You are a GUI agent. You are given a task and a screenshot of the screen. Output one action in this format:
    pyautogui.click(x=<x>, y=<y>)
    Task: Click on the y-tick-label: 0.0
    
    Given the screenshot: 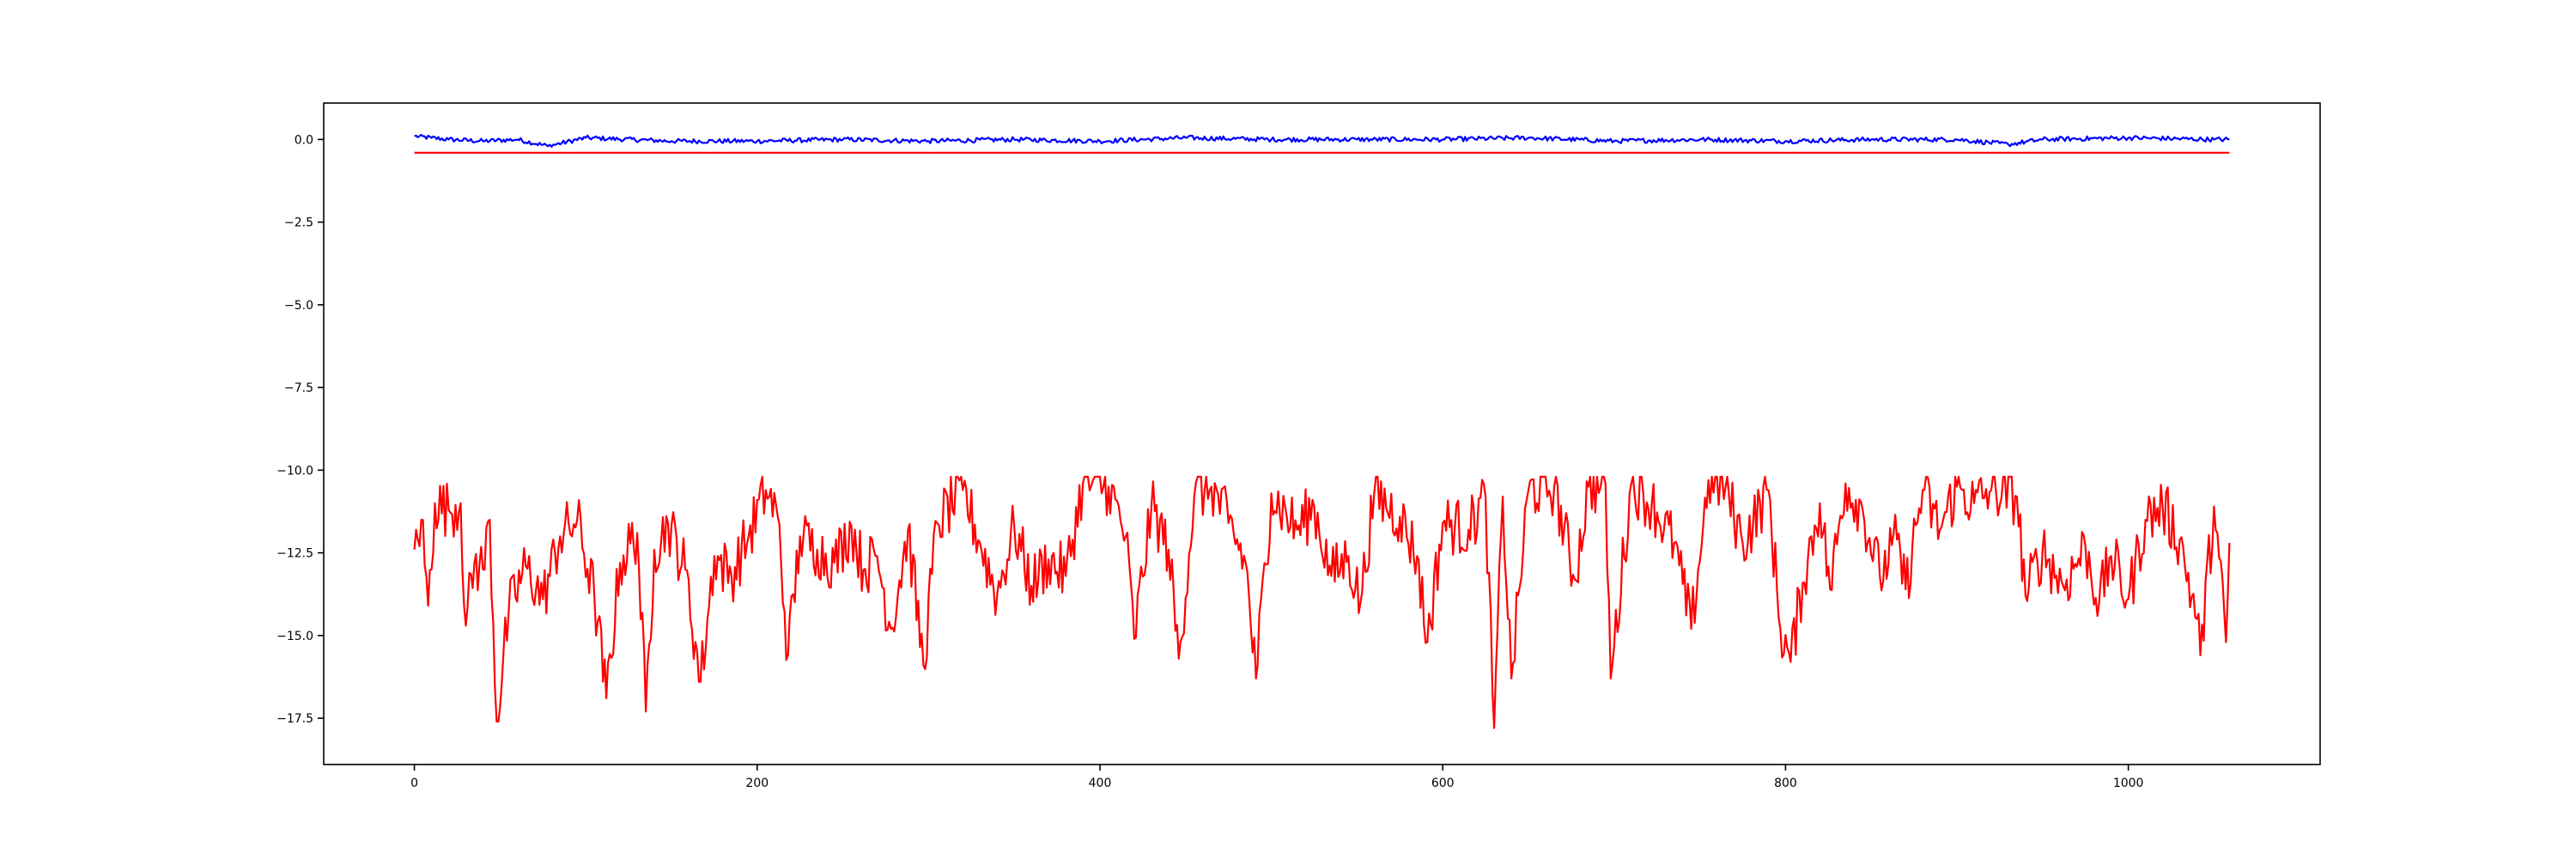 What is the action you would take?
    pyautogui.click(x=304, y=140)
    